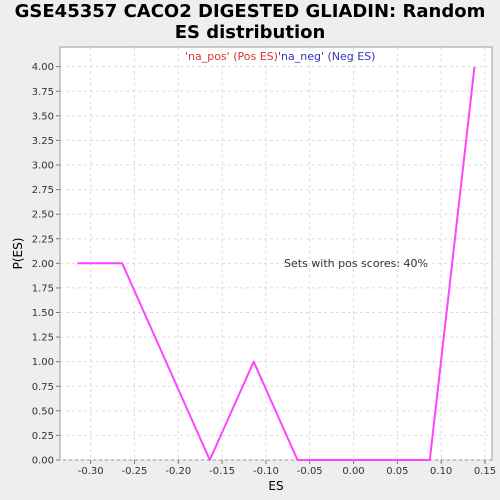 This screenshot has width=500, height=500. I want to click on y-tick-label: 0.50, so click(43, 411).